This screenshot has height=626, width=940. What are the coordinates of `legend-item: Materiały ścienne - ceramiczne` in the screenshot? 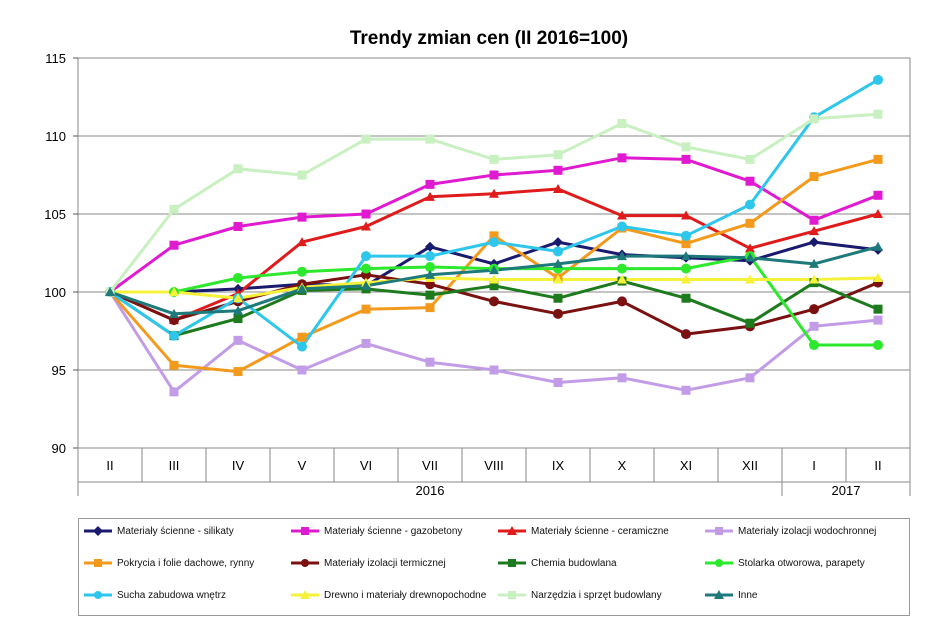 It's located at (583, 531).